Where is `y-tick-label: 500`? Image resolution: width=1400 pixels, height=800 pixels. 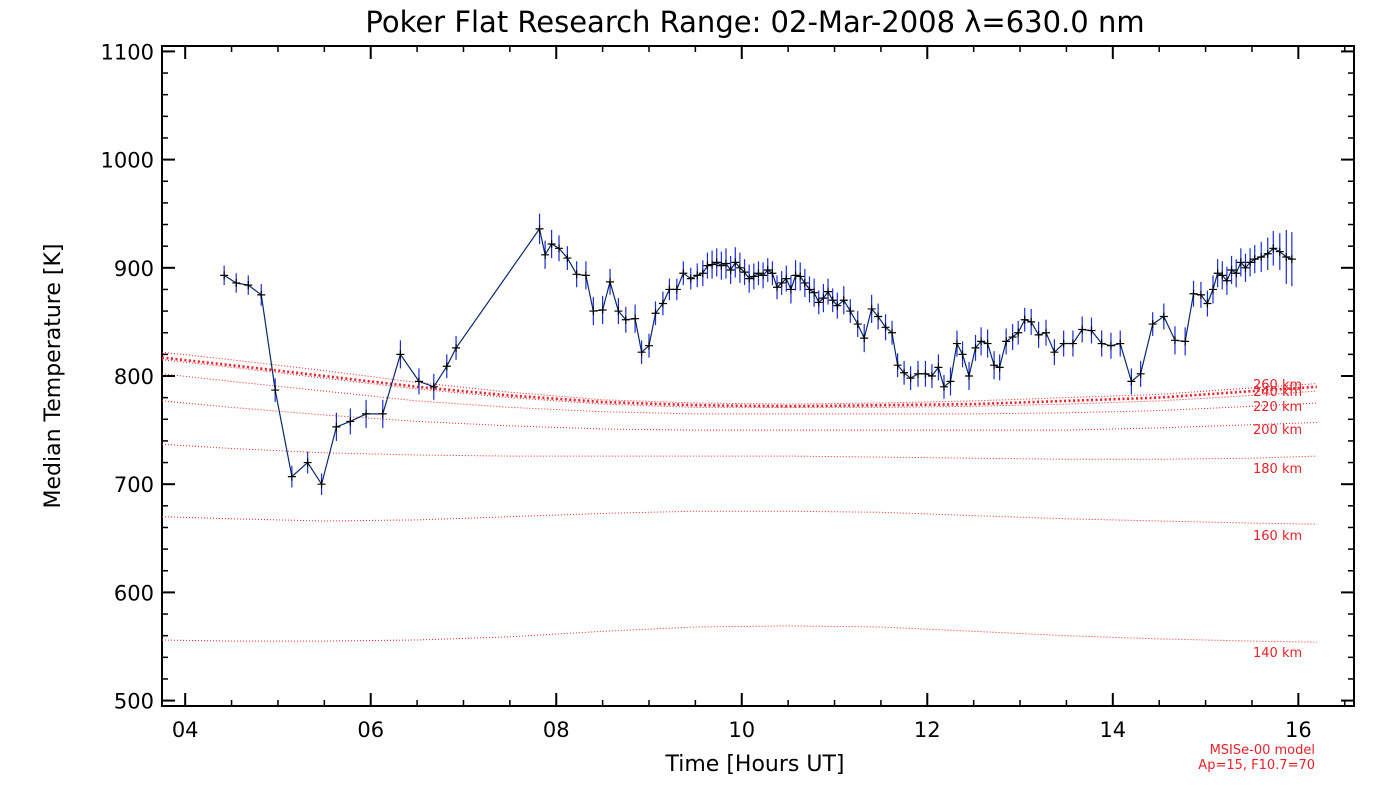 y-tick-label: 500 is located at coordinates (134, 702).